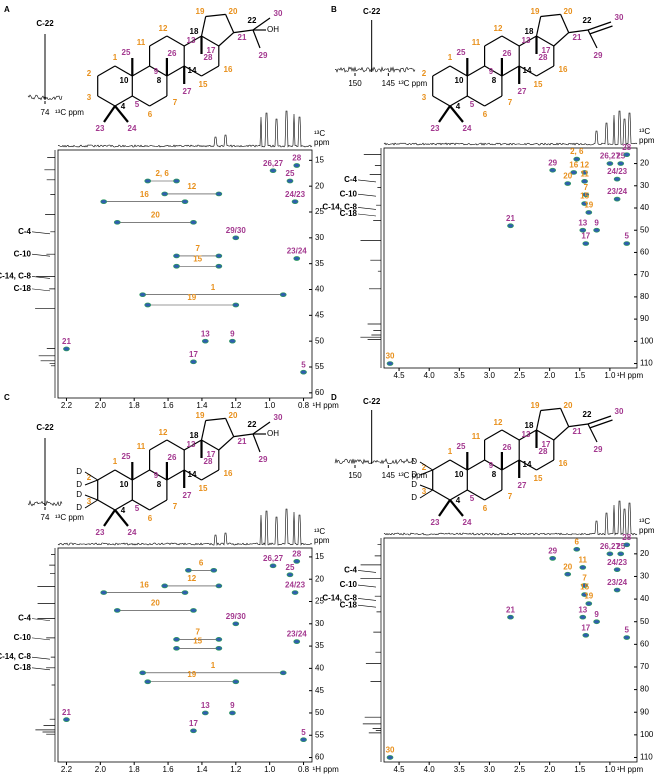  Describe the element at coordinates (372, 11) in the screenshot. I see `inset-label: C-22` at that location.